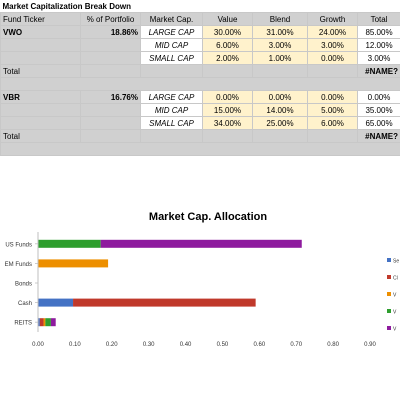  Describe the element at coordinates (332, 19) in the screenshot. I see `header-growth: Growth` at that location.